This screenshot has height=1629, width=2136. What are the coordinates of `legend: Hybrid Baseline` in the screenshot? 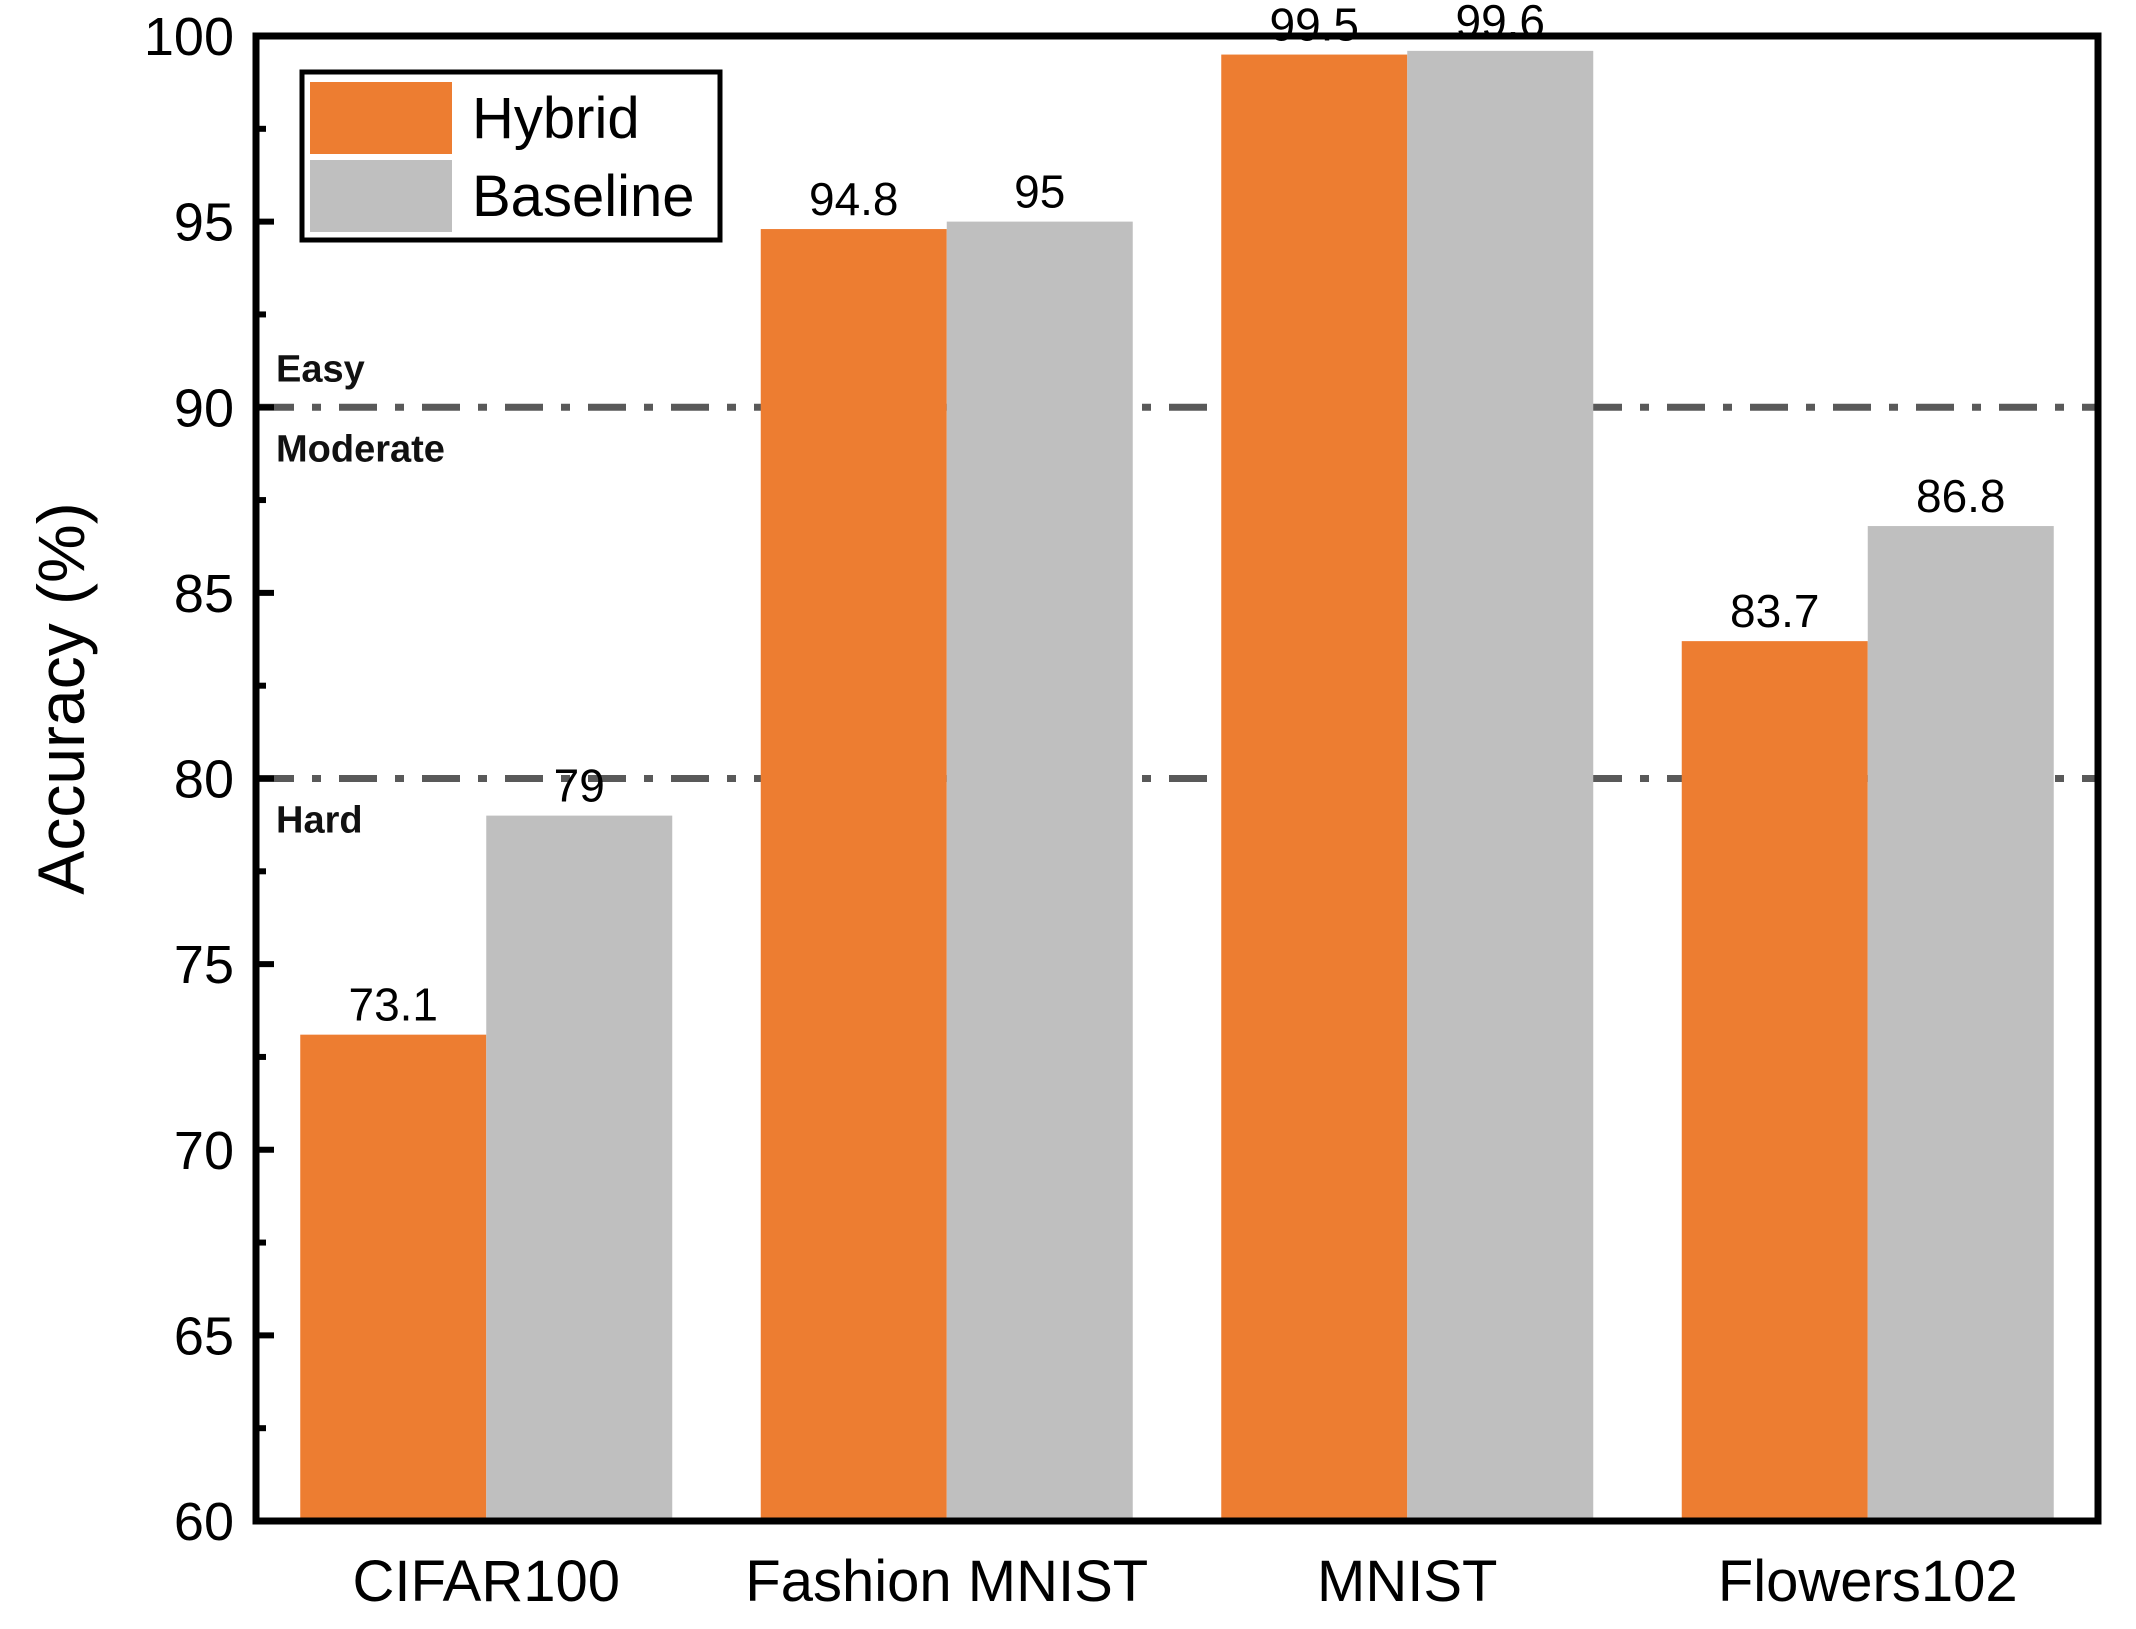 It's located at (511, 156).